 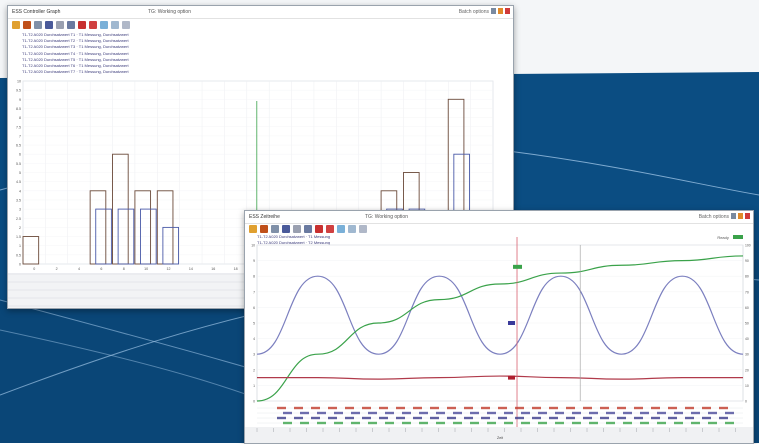 I want to click on y-tick-label: 40, so click(x=747, y=339).